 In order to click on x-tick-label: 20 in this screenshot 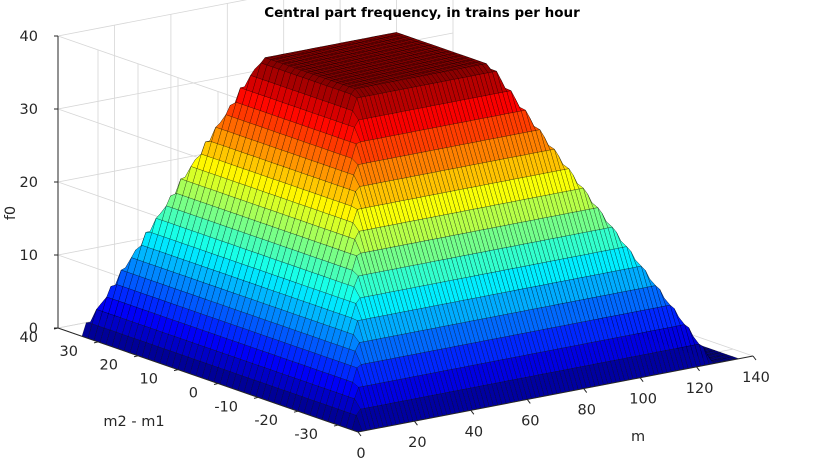, I will do `click(417, 443)`.